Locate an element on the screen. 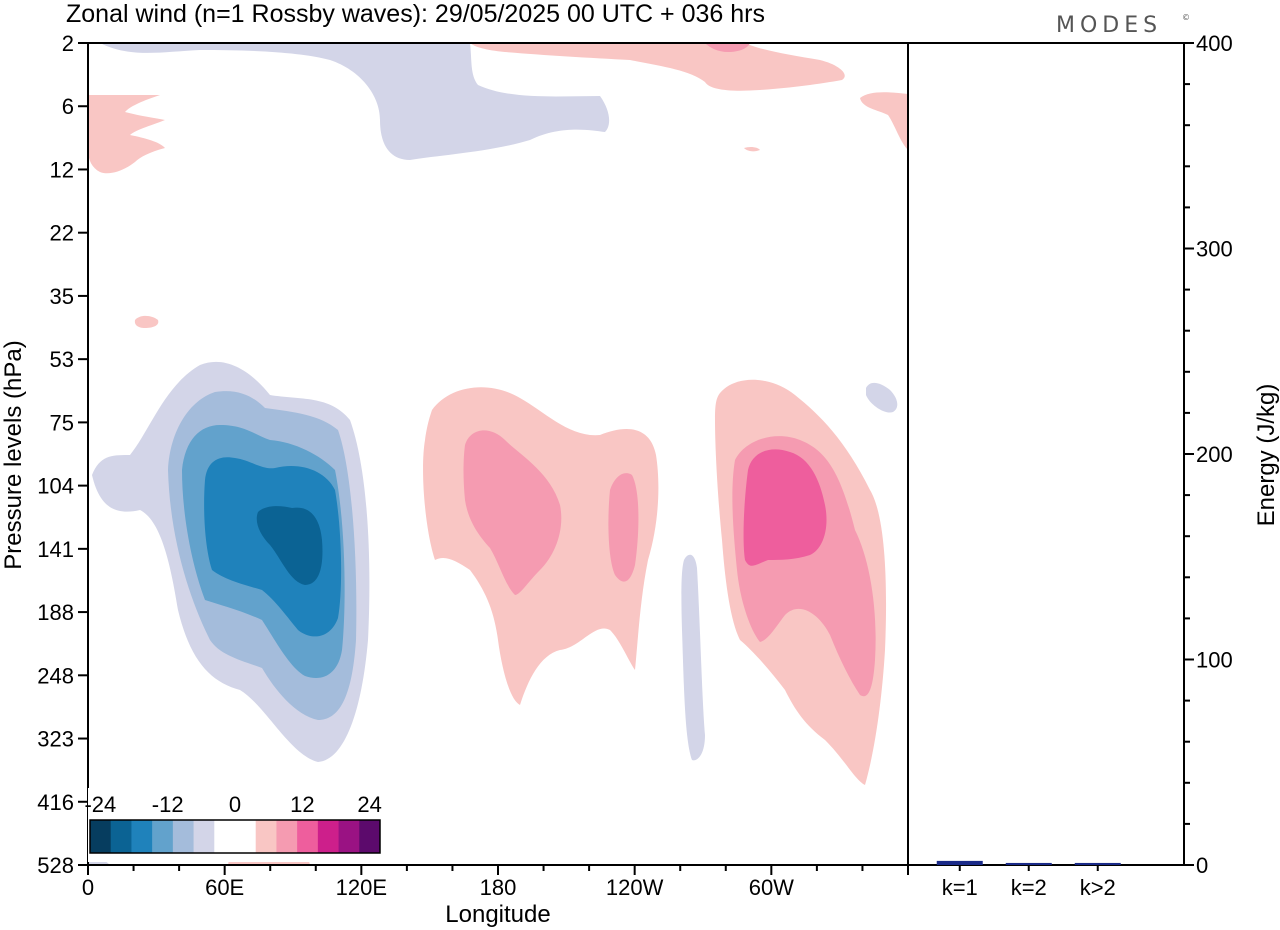  colorbar-label: 24 is located at coordinates (369, 804).